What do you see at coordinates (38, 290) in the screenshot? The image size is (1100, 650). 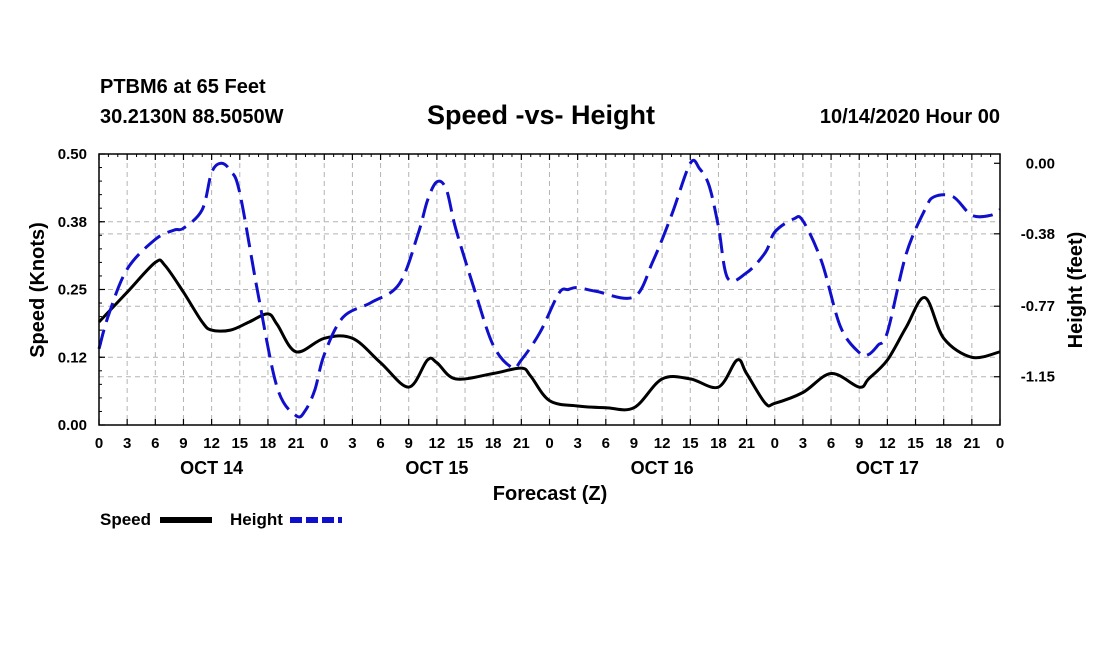 I see `y-axis-title: Speed (Knots)` at bounding box center [38, 290].